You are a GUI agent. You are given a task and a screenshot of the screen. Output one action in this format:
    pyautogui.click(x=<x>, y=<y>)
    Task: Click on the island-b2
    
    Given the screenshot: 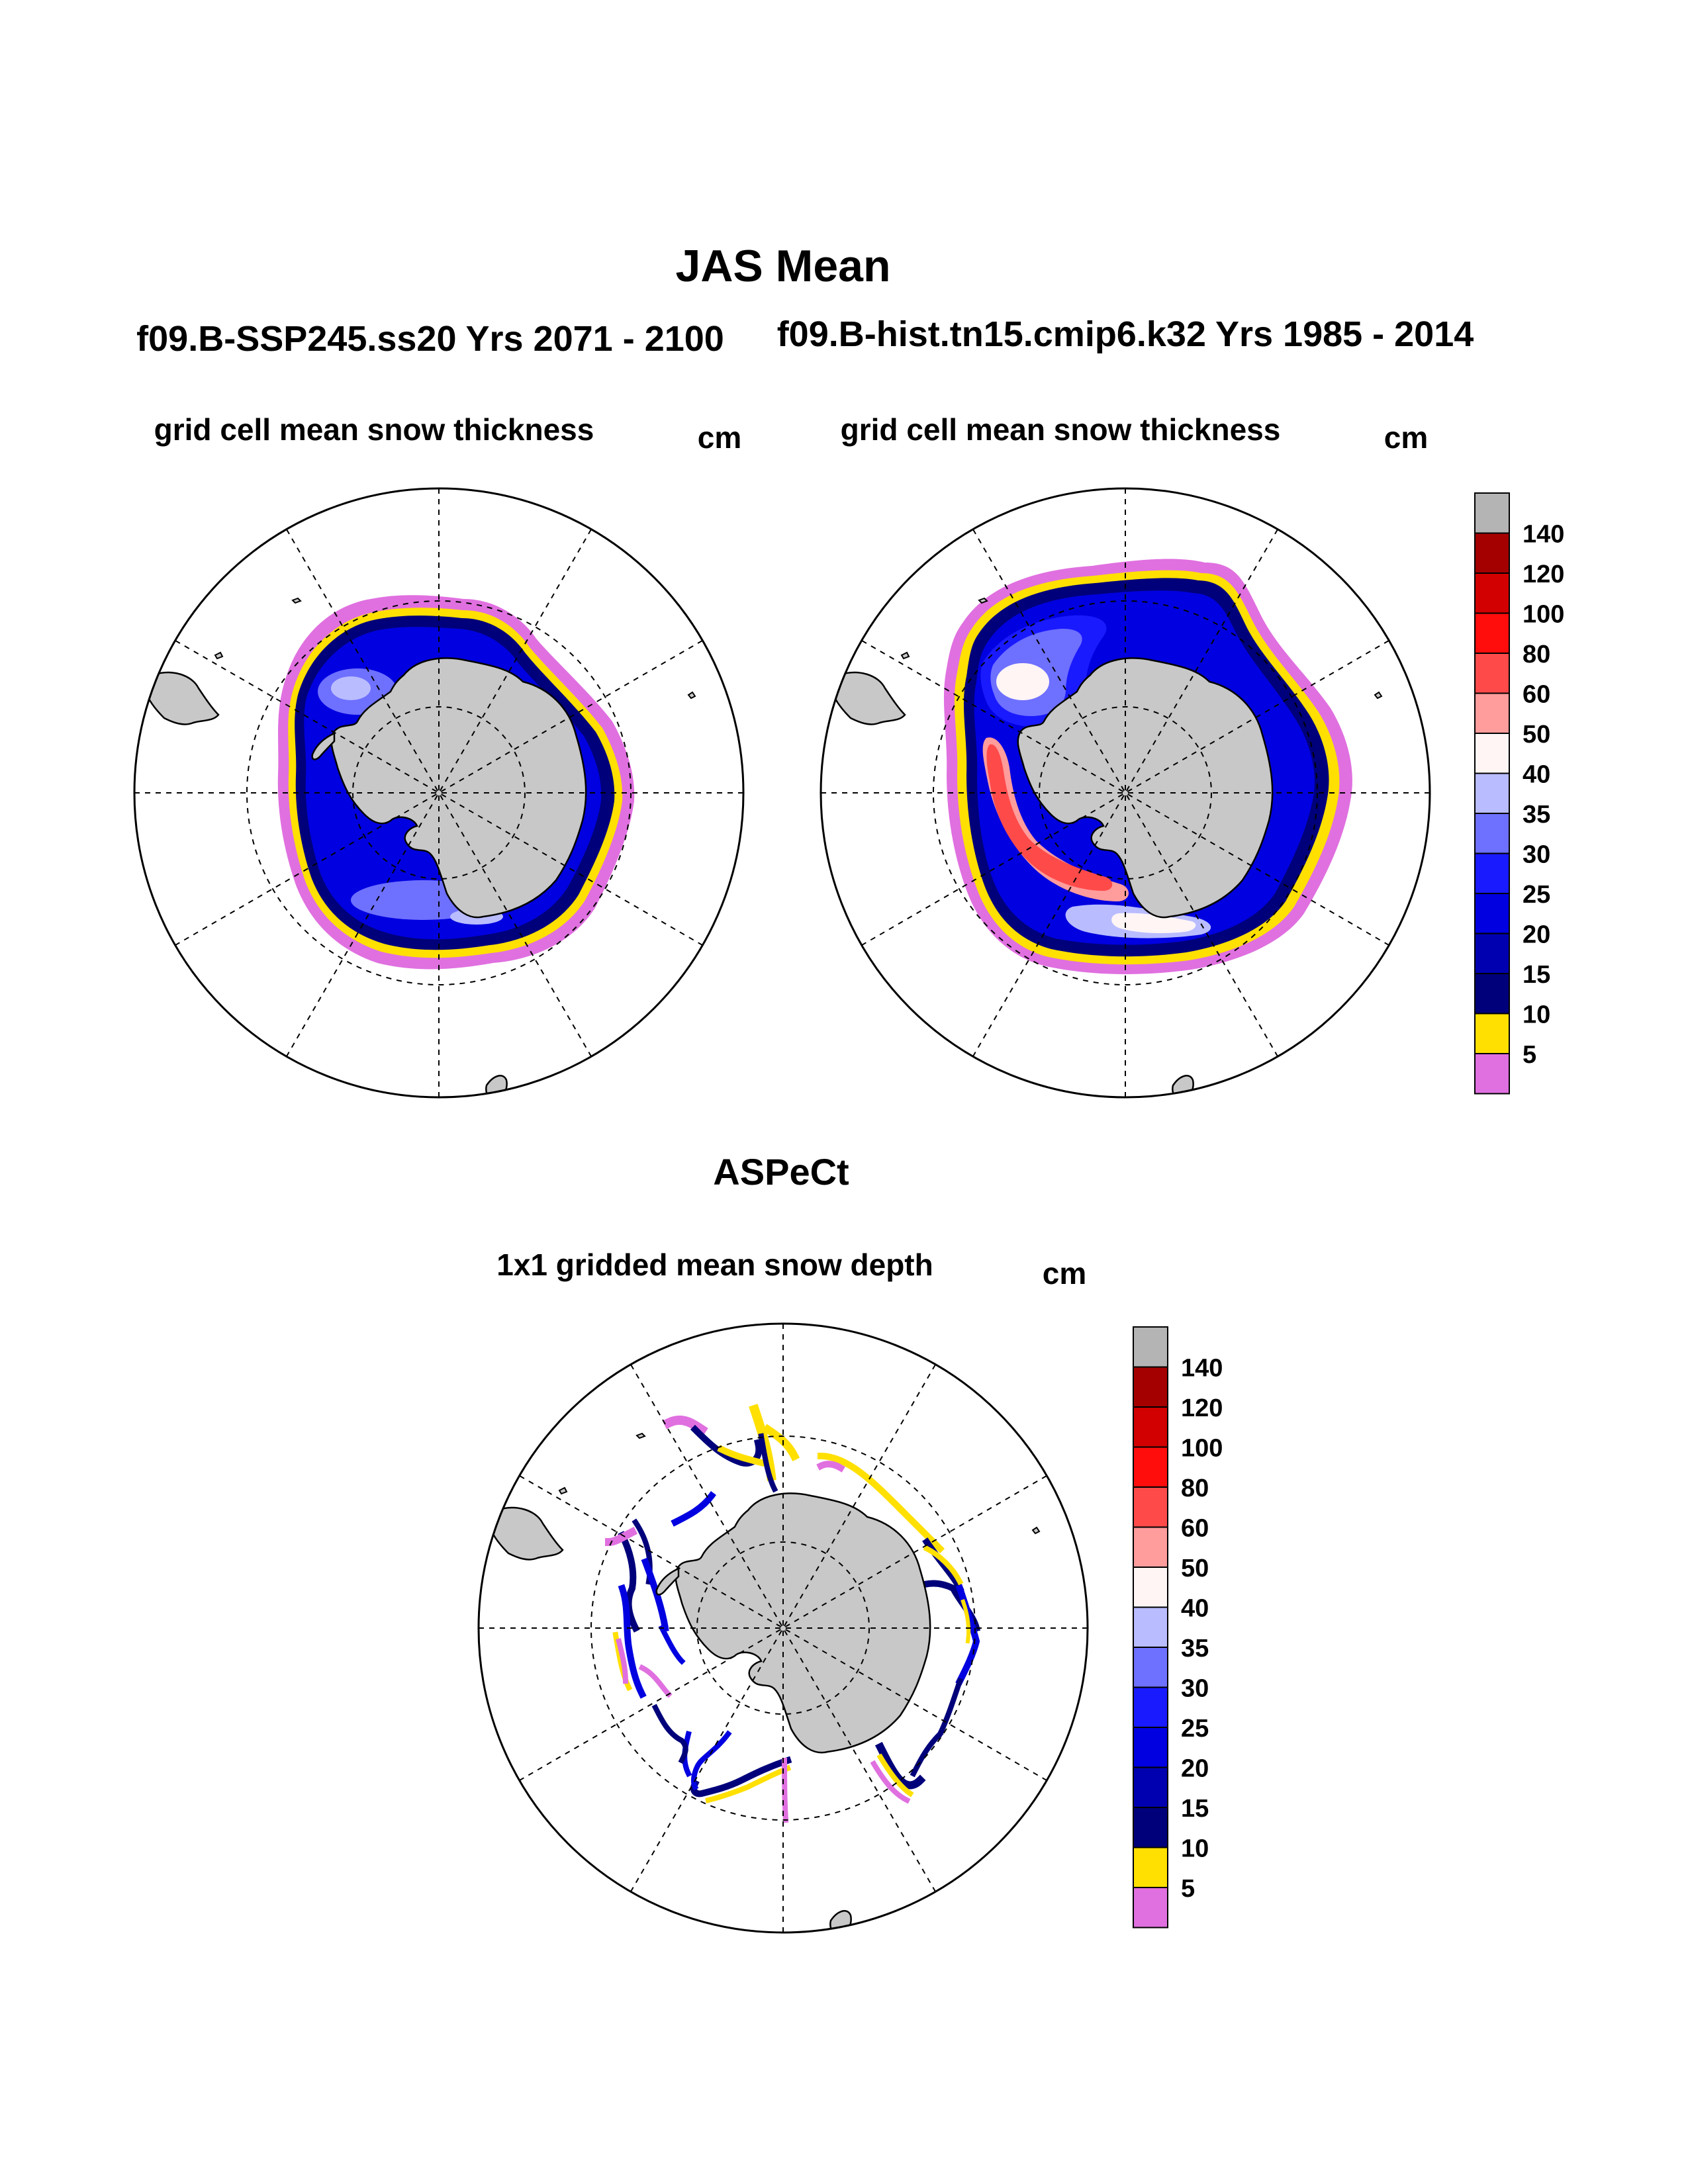 What is the action you would take?
    pyautogui.click(x=905, y=655)
    